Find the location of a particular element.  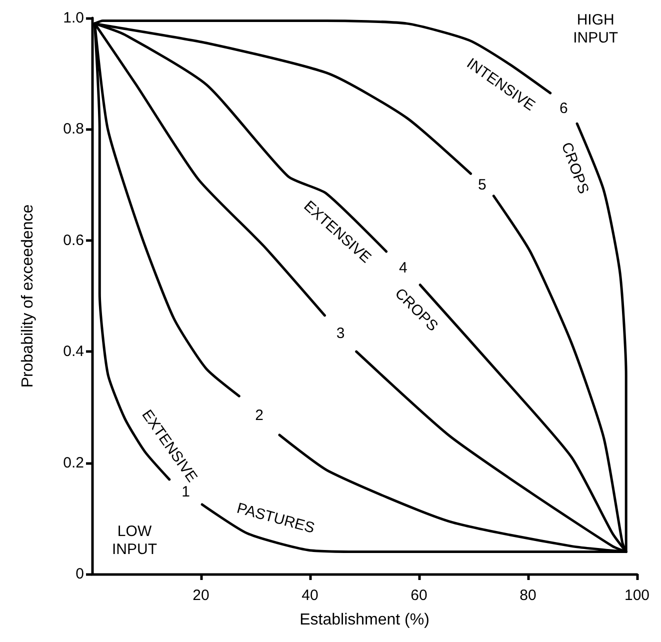

x-tick-label: 40 is located at coordinates (310, 595).